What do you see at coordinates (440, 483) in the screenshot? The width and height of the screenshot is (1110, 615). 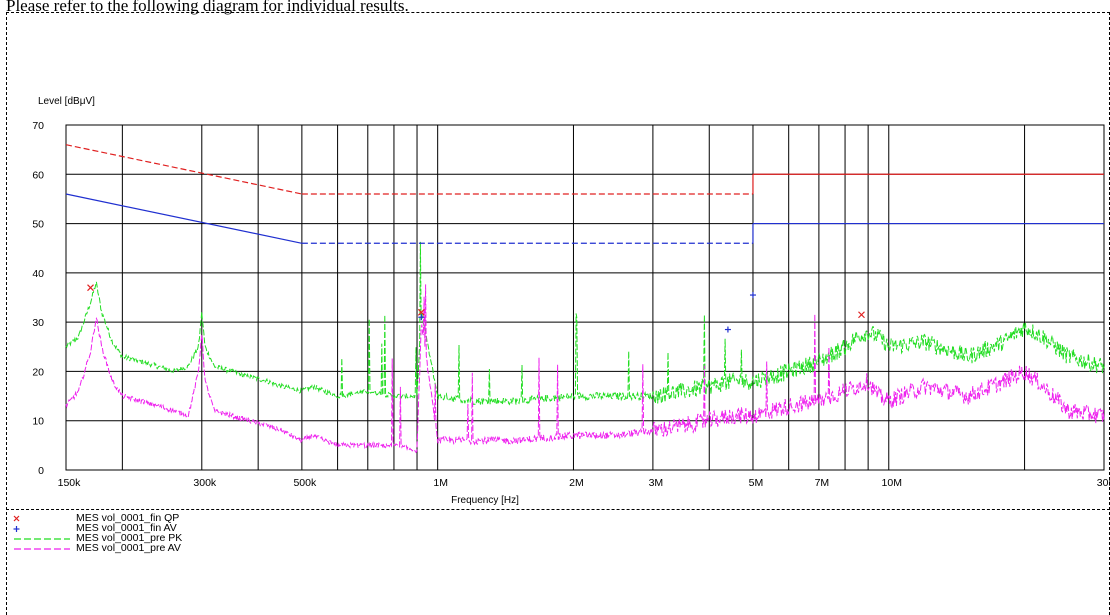 I see `x-tick-label: 1M` at bounding box center [440, 483].